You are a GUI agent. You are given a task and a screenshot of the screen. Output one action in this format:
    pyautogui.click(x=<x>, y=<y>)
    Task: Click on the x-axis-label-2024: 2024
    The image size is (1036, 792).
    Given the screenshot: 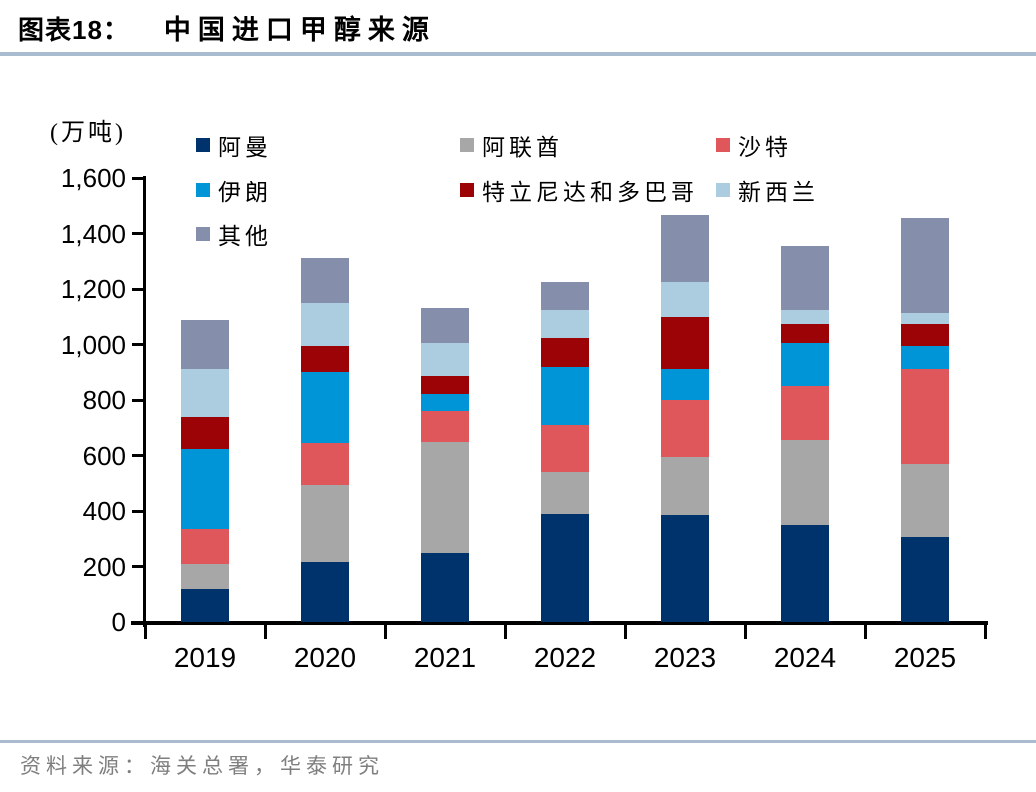 What is the action you would take?
    pyautogui.click(x=805, y=657)
    